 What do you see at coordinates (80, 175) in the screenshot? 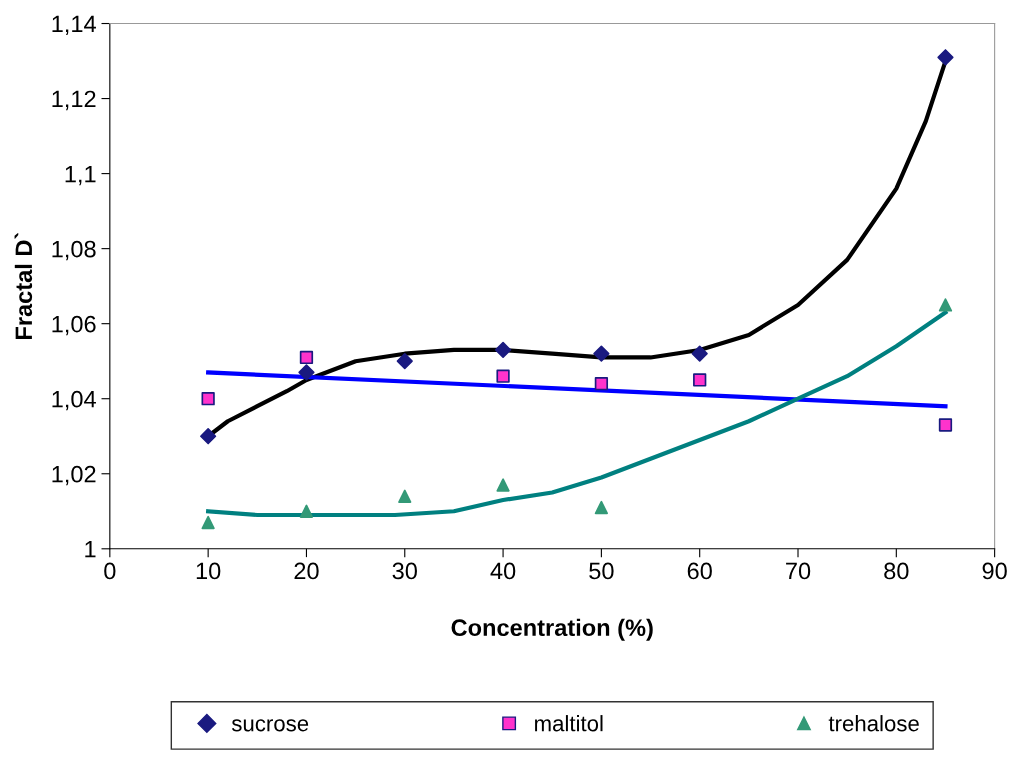
I see `y-tick-label: 1,1` at bounding box center [80, 175].